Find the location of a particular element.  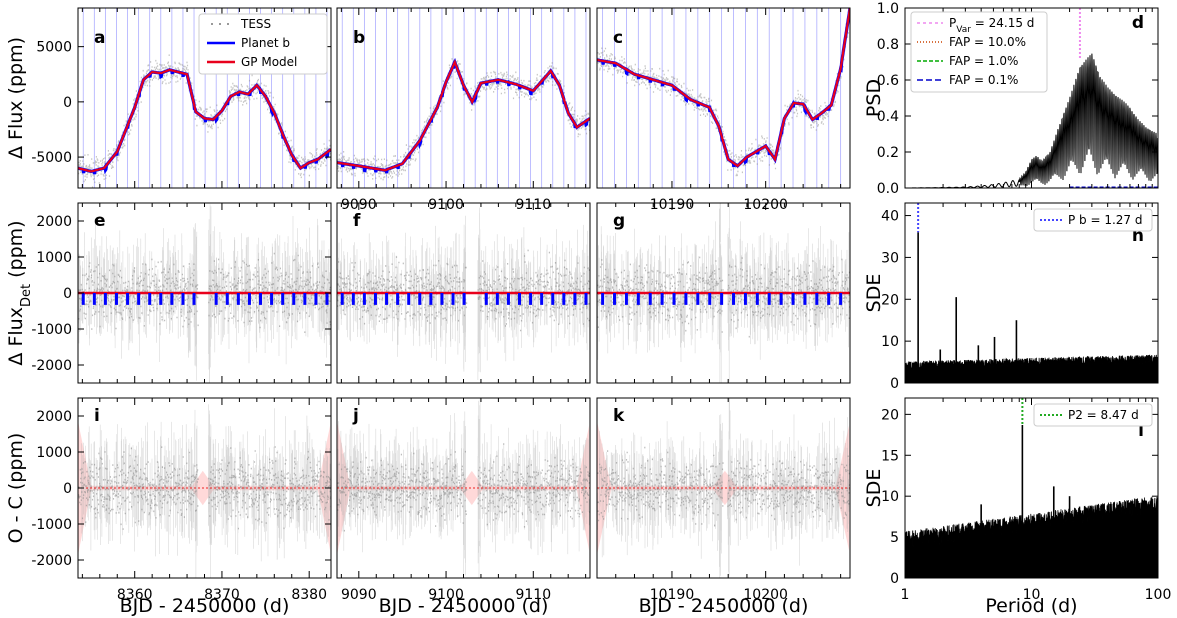

legend-l: P2 = 8.47 d is located at coordinates (1093, 415).